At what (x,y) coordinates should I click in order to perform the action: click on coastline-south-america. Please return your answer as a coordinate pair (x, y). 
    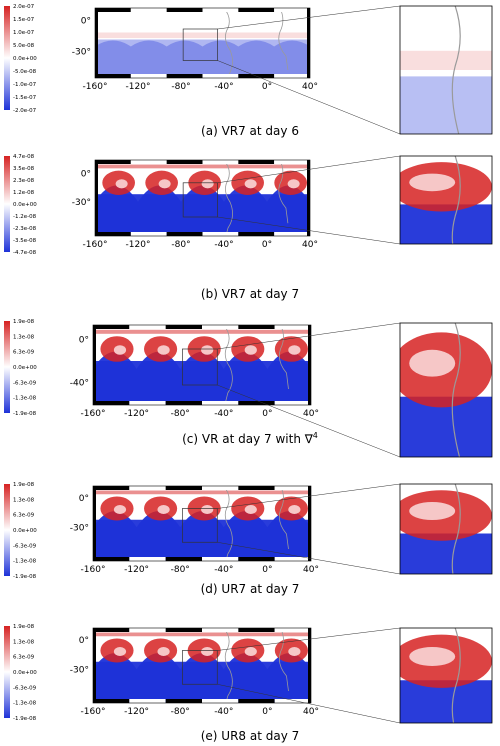
    Looking at the image, I should click on (228, 365).